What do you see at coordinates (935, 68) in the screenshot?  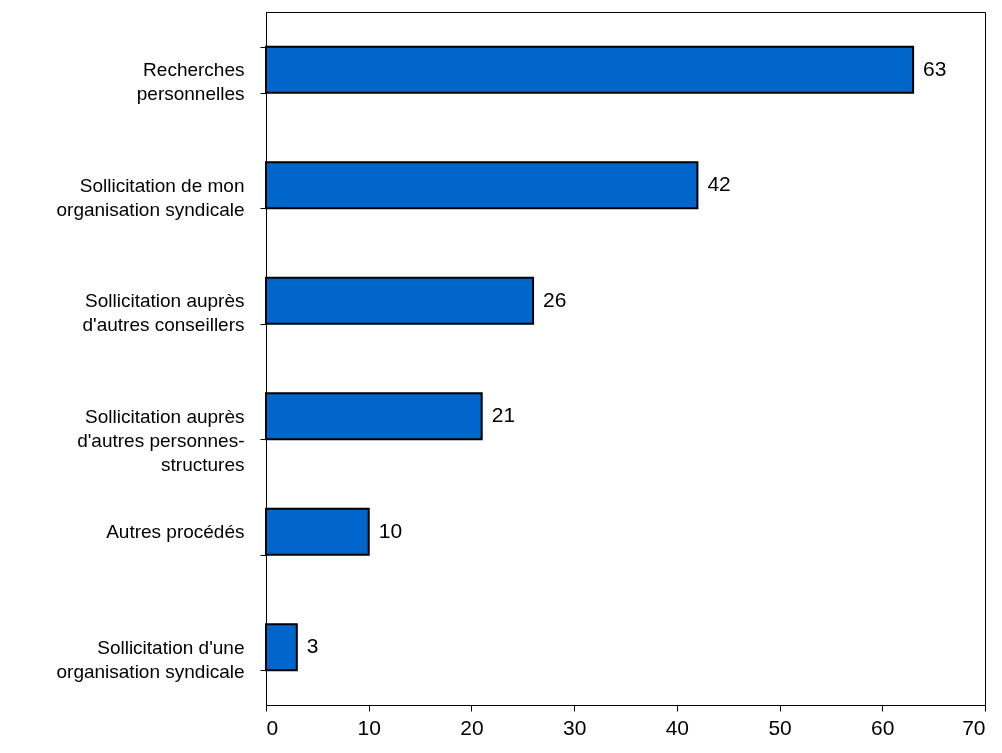 I see `data-label: 63` at bounding box center [935, 68].